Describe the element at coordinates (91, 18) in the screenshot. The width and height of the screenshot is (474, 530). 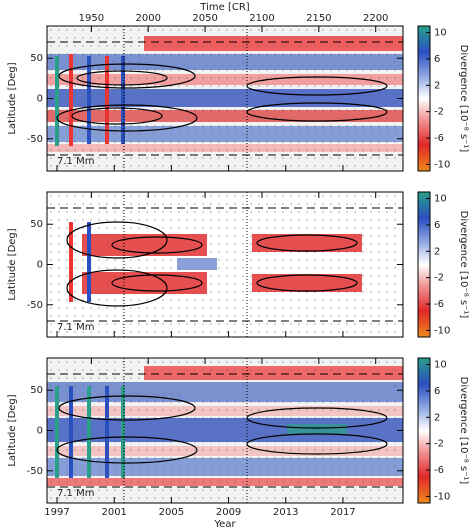
I see `top-tick-label: 1950` at that location.